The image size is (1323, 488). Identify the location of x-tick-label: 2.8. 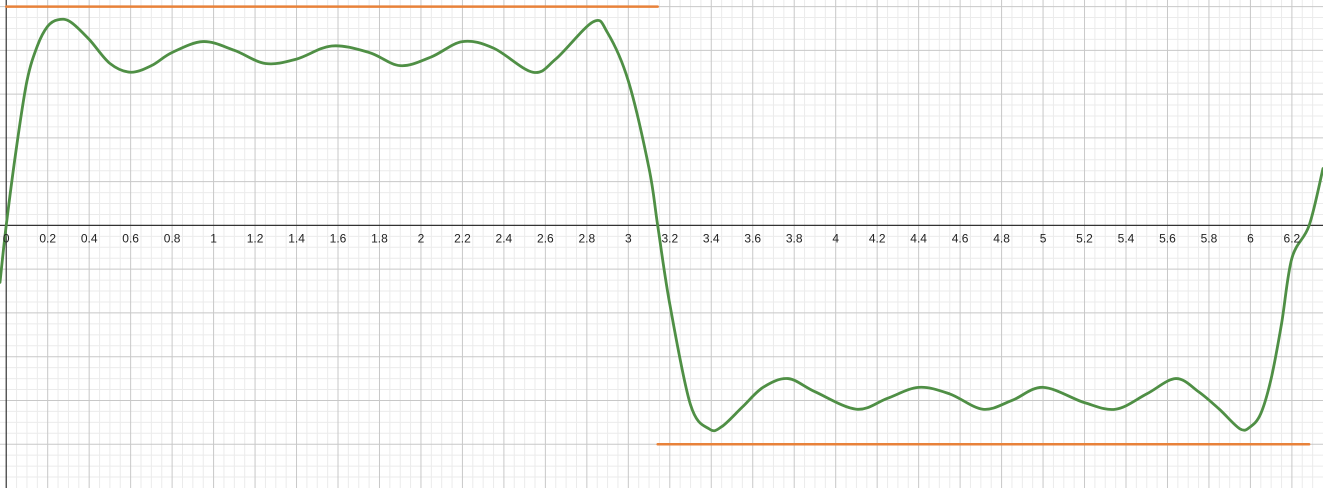
(587, 238).